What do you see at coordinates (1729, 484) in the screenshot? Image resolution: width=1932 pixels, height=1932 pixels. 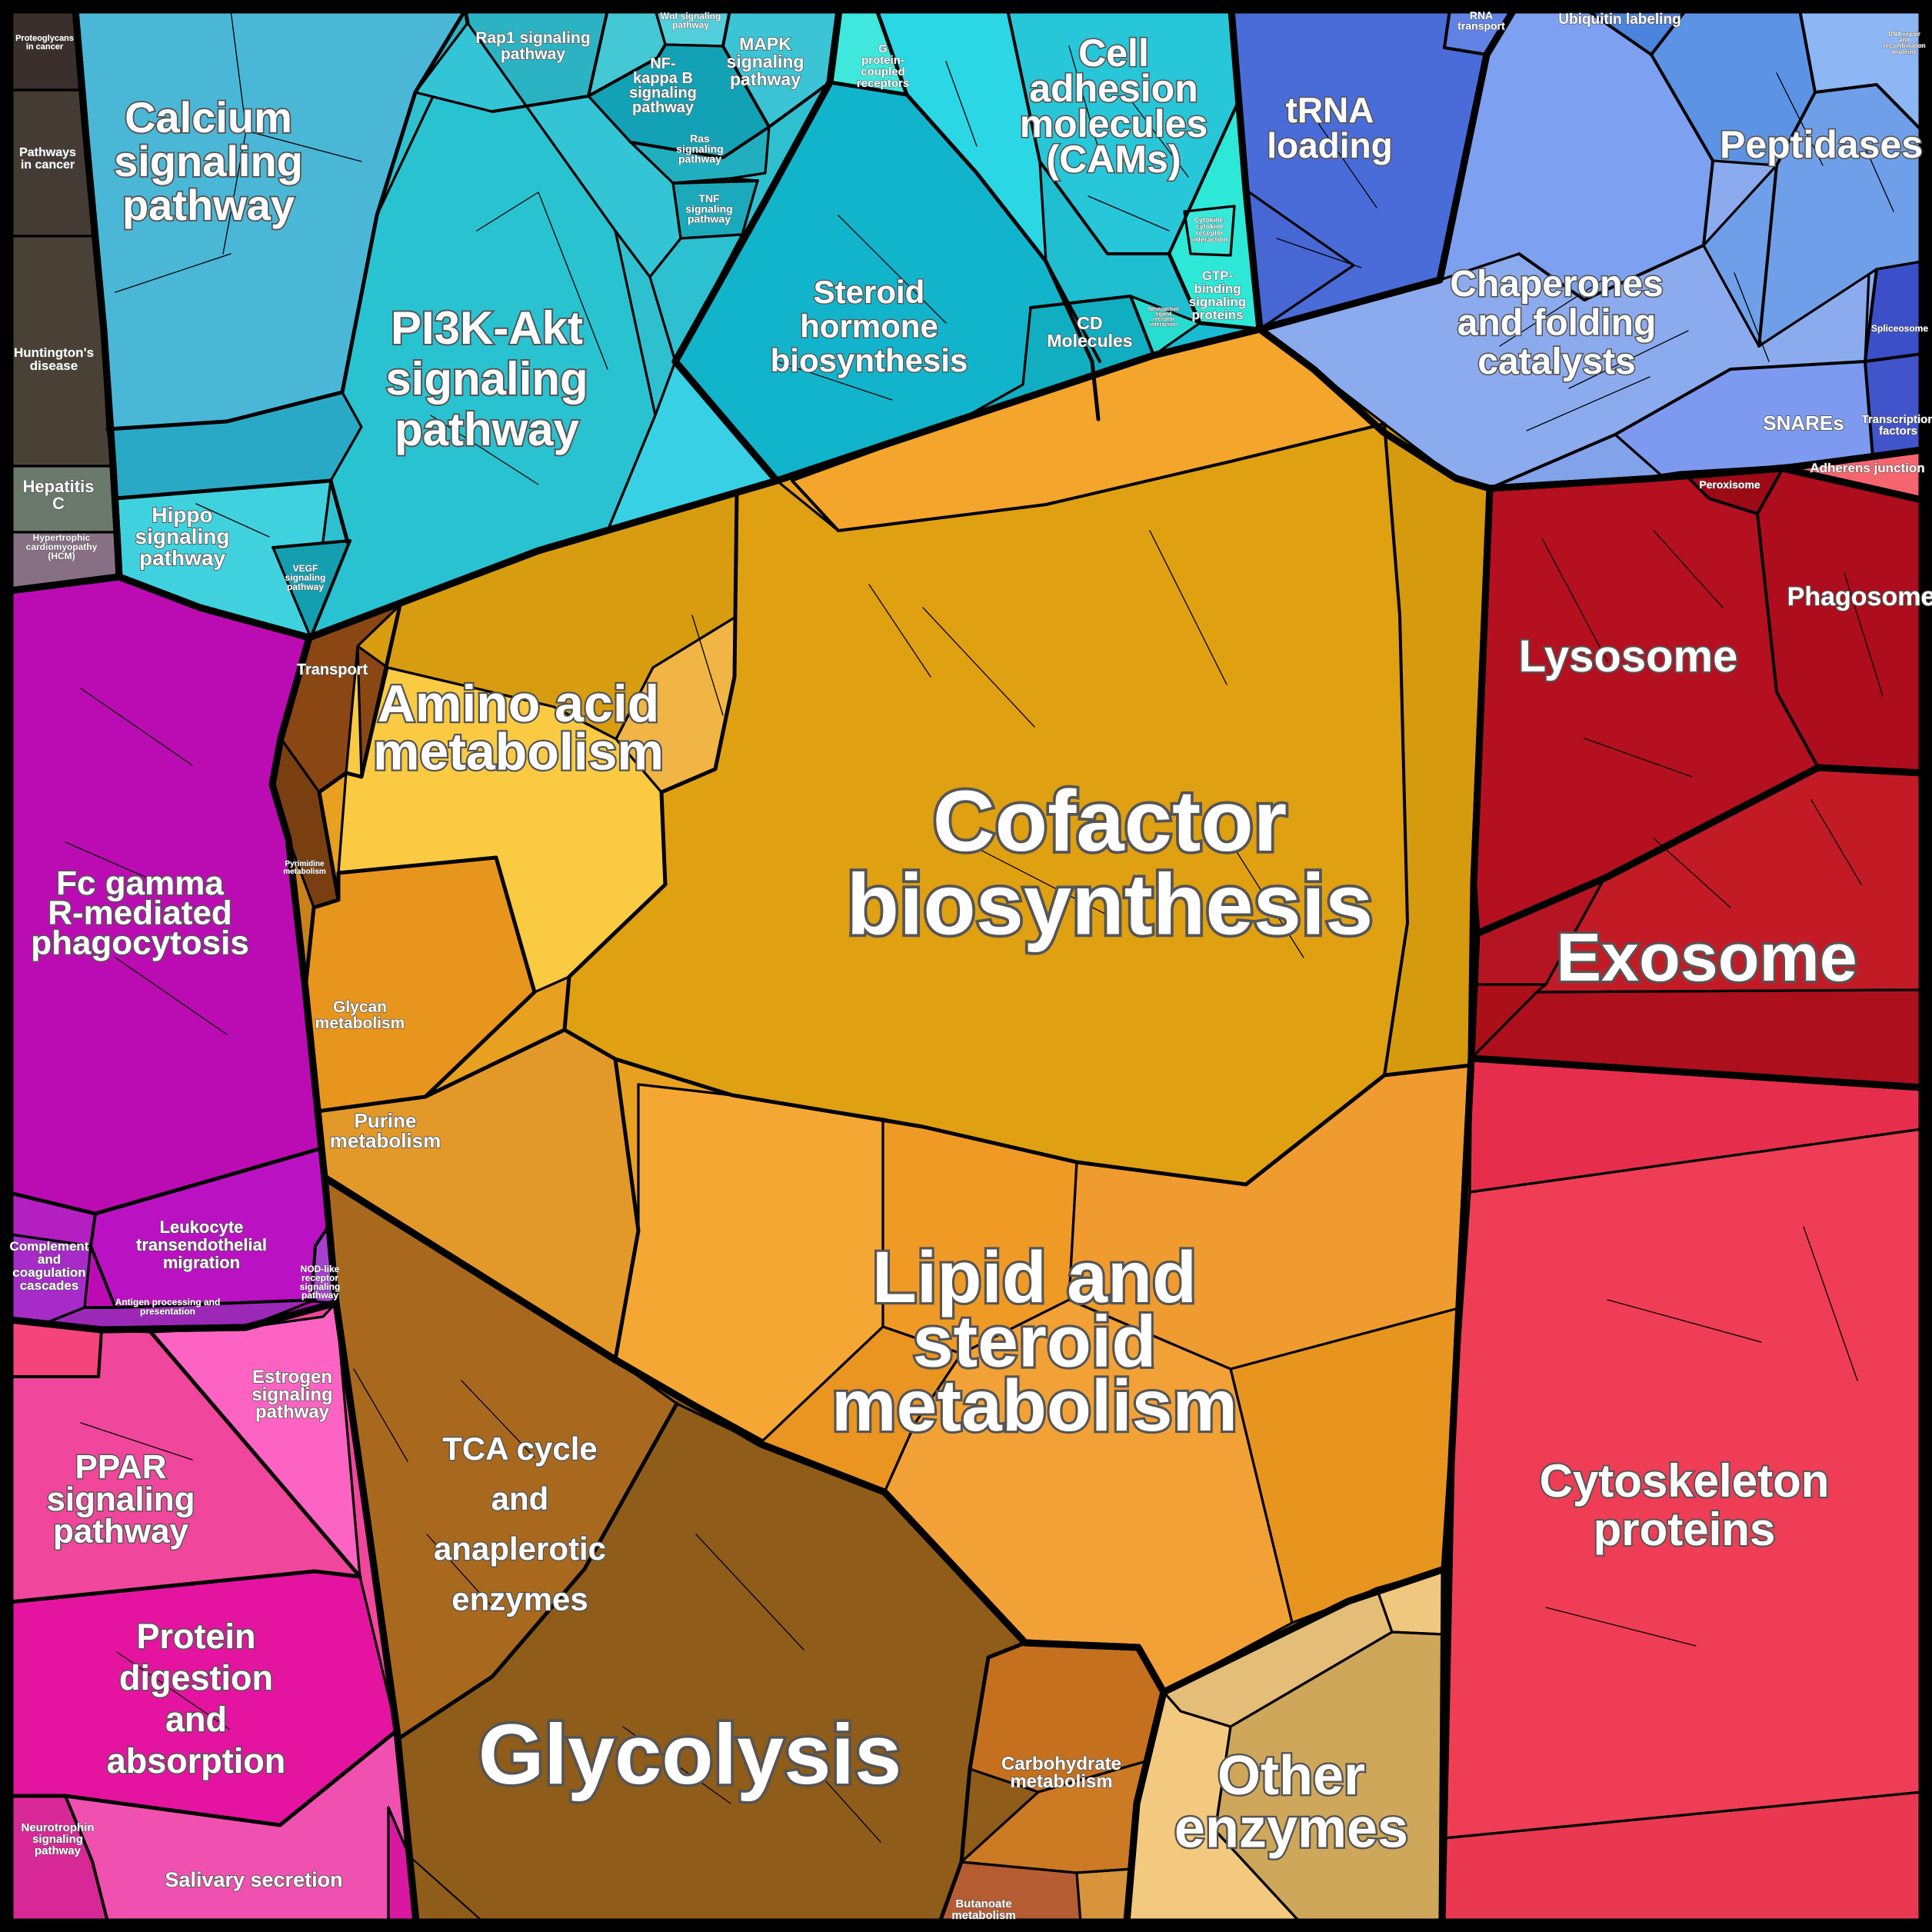 I see `svg-text: Peroxisome` at bounding box center [1729, 484].